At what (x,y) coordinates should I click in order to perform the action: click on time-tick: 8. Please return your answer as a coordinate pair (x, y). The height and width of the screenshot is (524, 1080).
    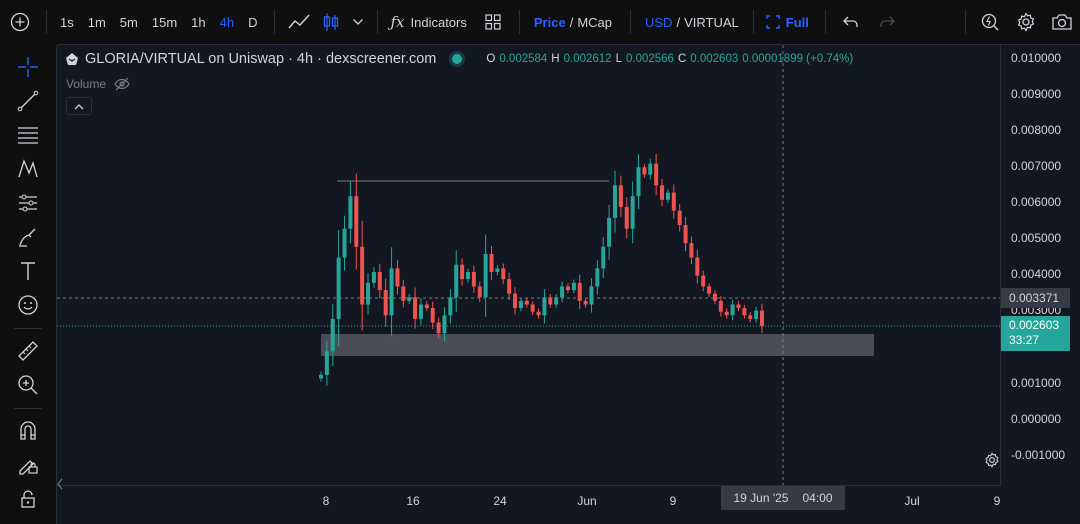
    Looking at the image, I should click on (326, 501).